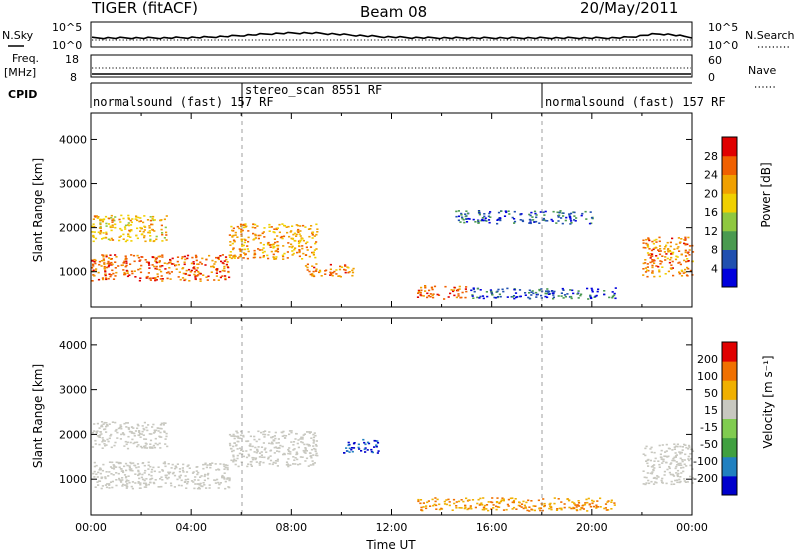  I want to click on cpid-segment-2: stereo_scan 8551 RF, so click(313, 90).